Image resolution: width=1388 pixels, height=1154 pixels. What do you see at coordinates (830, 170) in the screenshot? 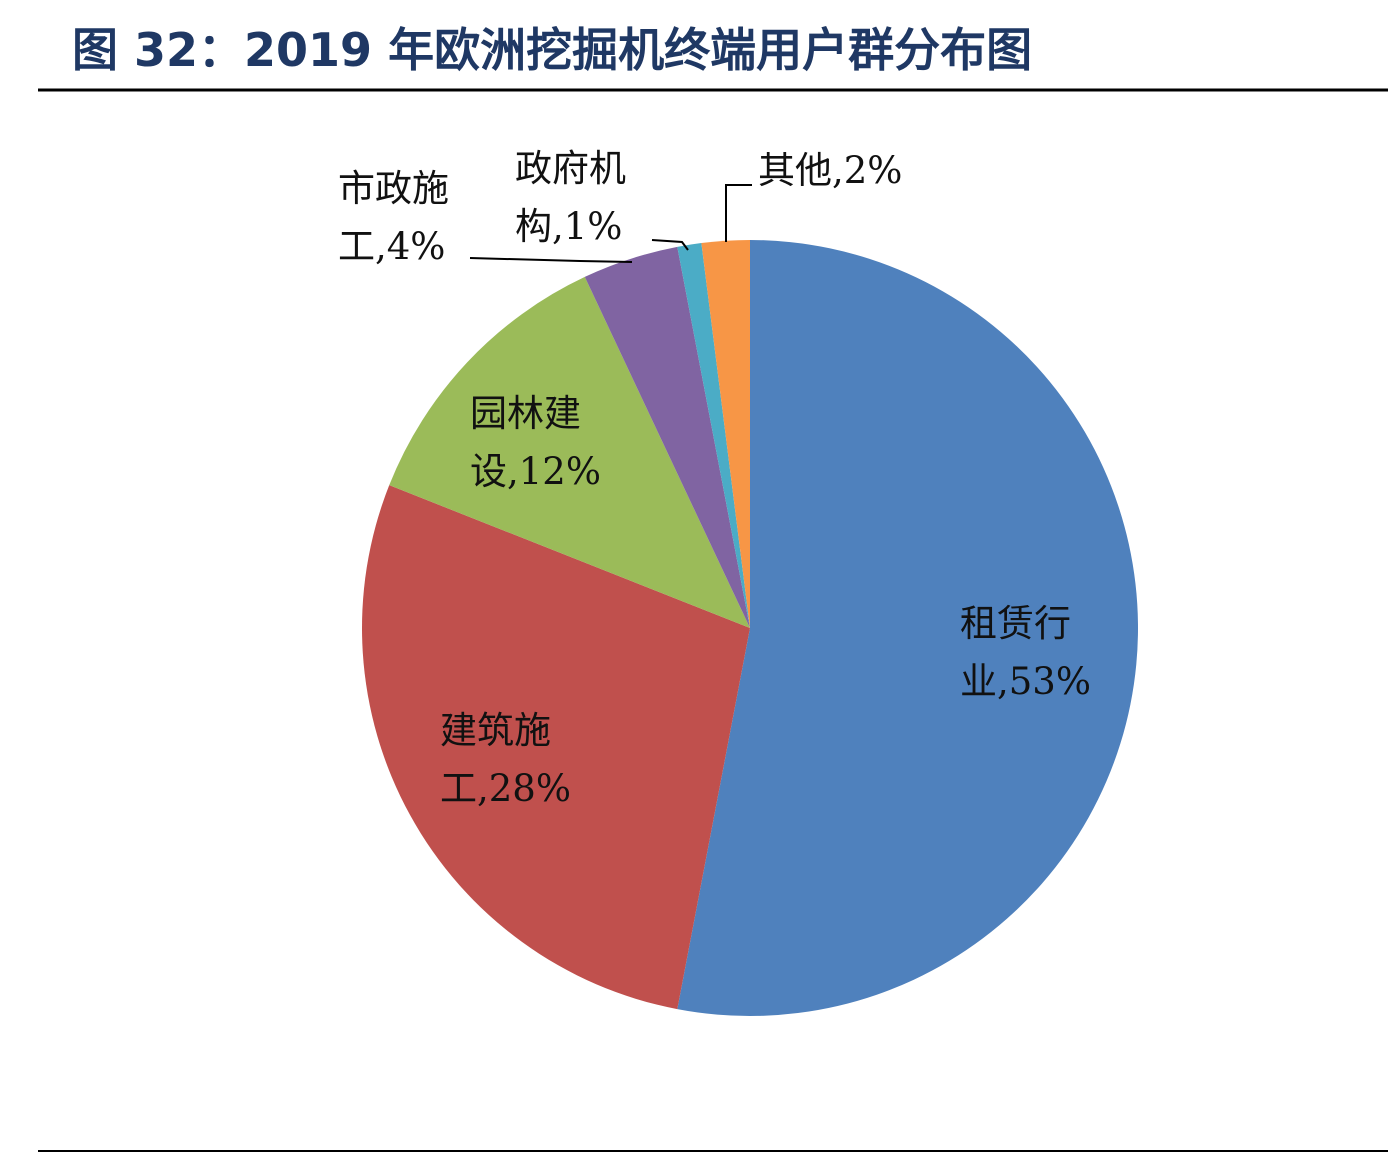
I see `data-label: 其他,2%` at bounding box center [830, 170].